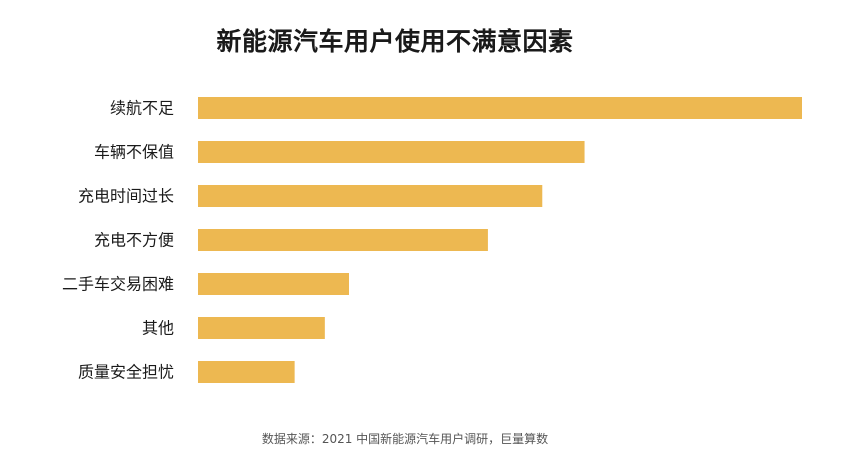  Describe the element at coordinates (405, 439) in the screenshot. I see `source-note: 数据来源：2021 中国新能源汽车用户调研，巨量算数` at that location.